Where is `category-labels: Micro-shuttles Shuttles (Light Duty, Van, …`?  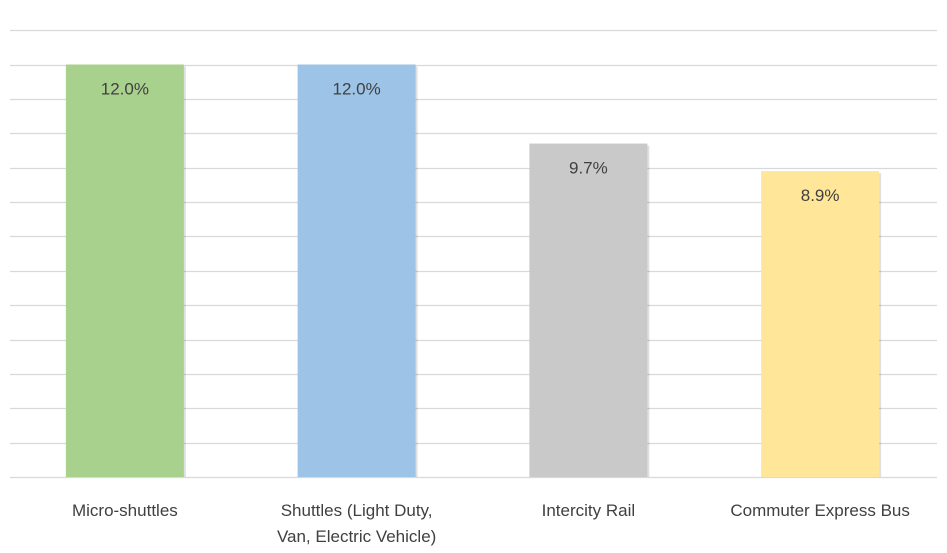 category-labels: Micro-shuttles Shuttles (Light Duty, Van, … is located at coordinates (491, 523).